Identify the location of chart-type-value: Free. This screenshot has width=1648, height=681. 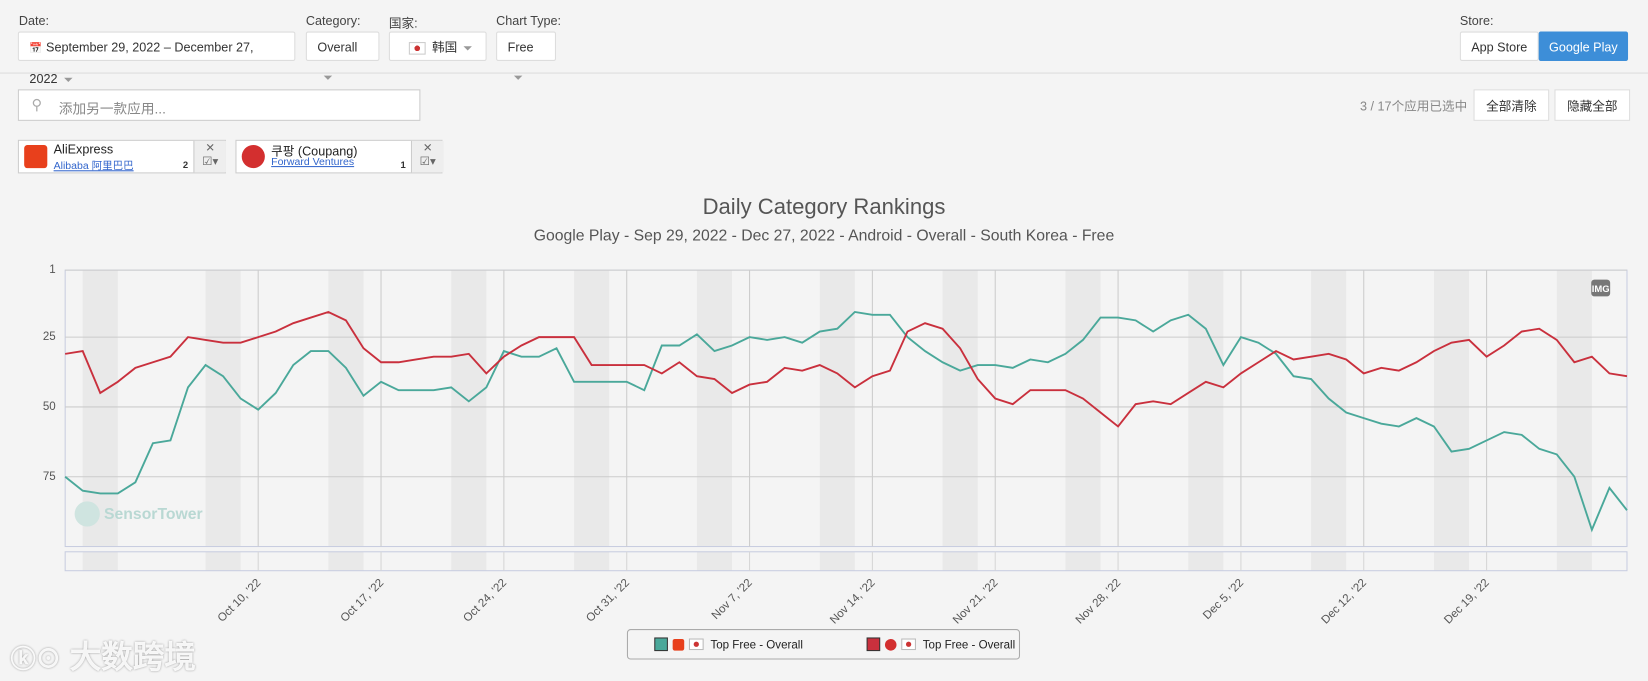
(520, 47).